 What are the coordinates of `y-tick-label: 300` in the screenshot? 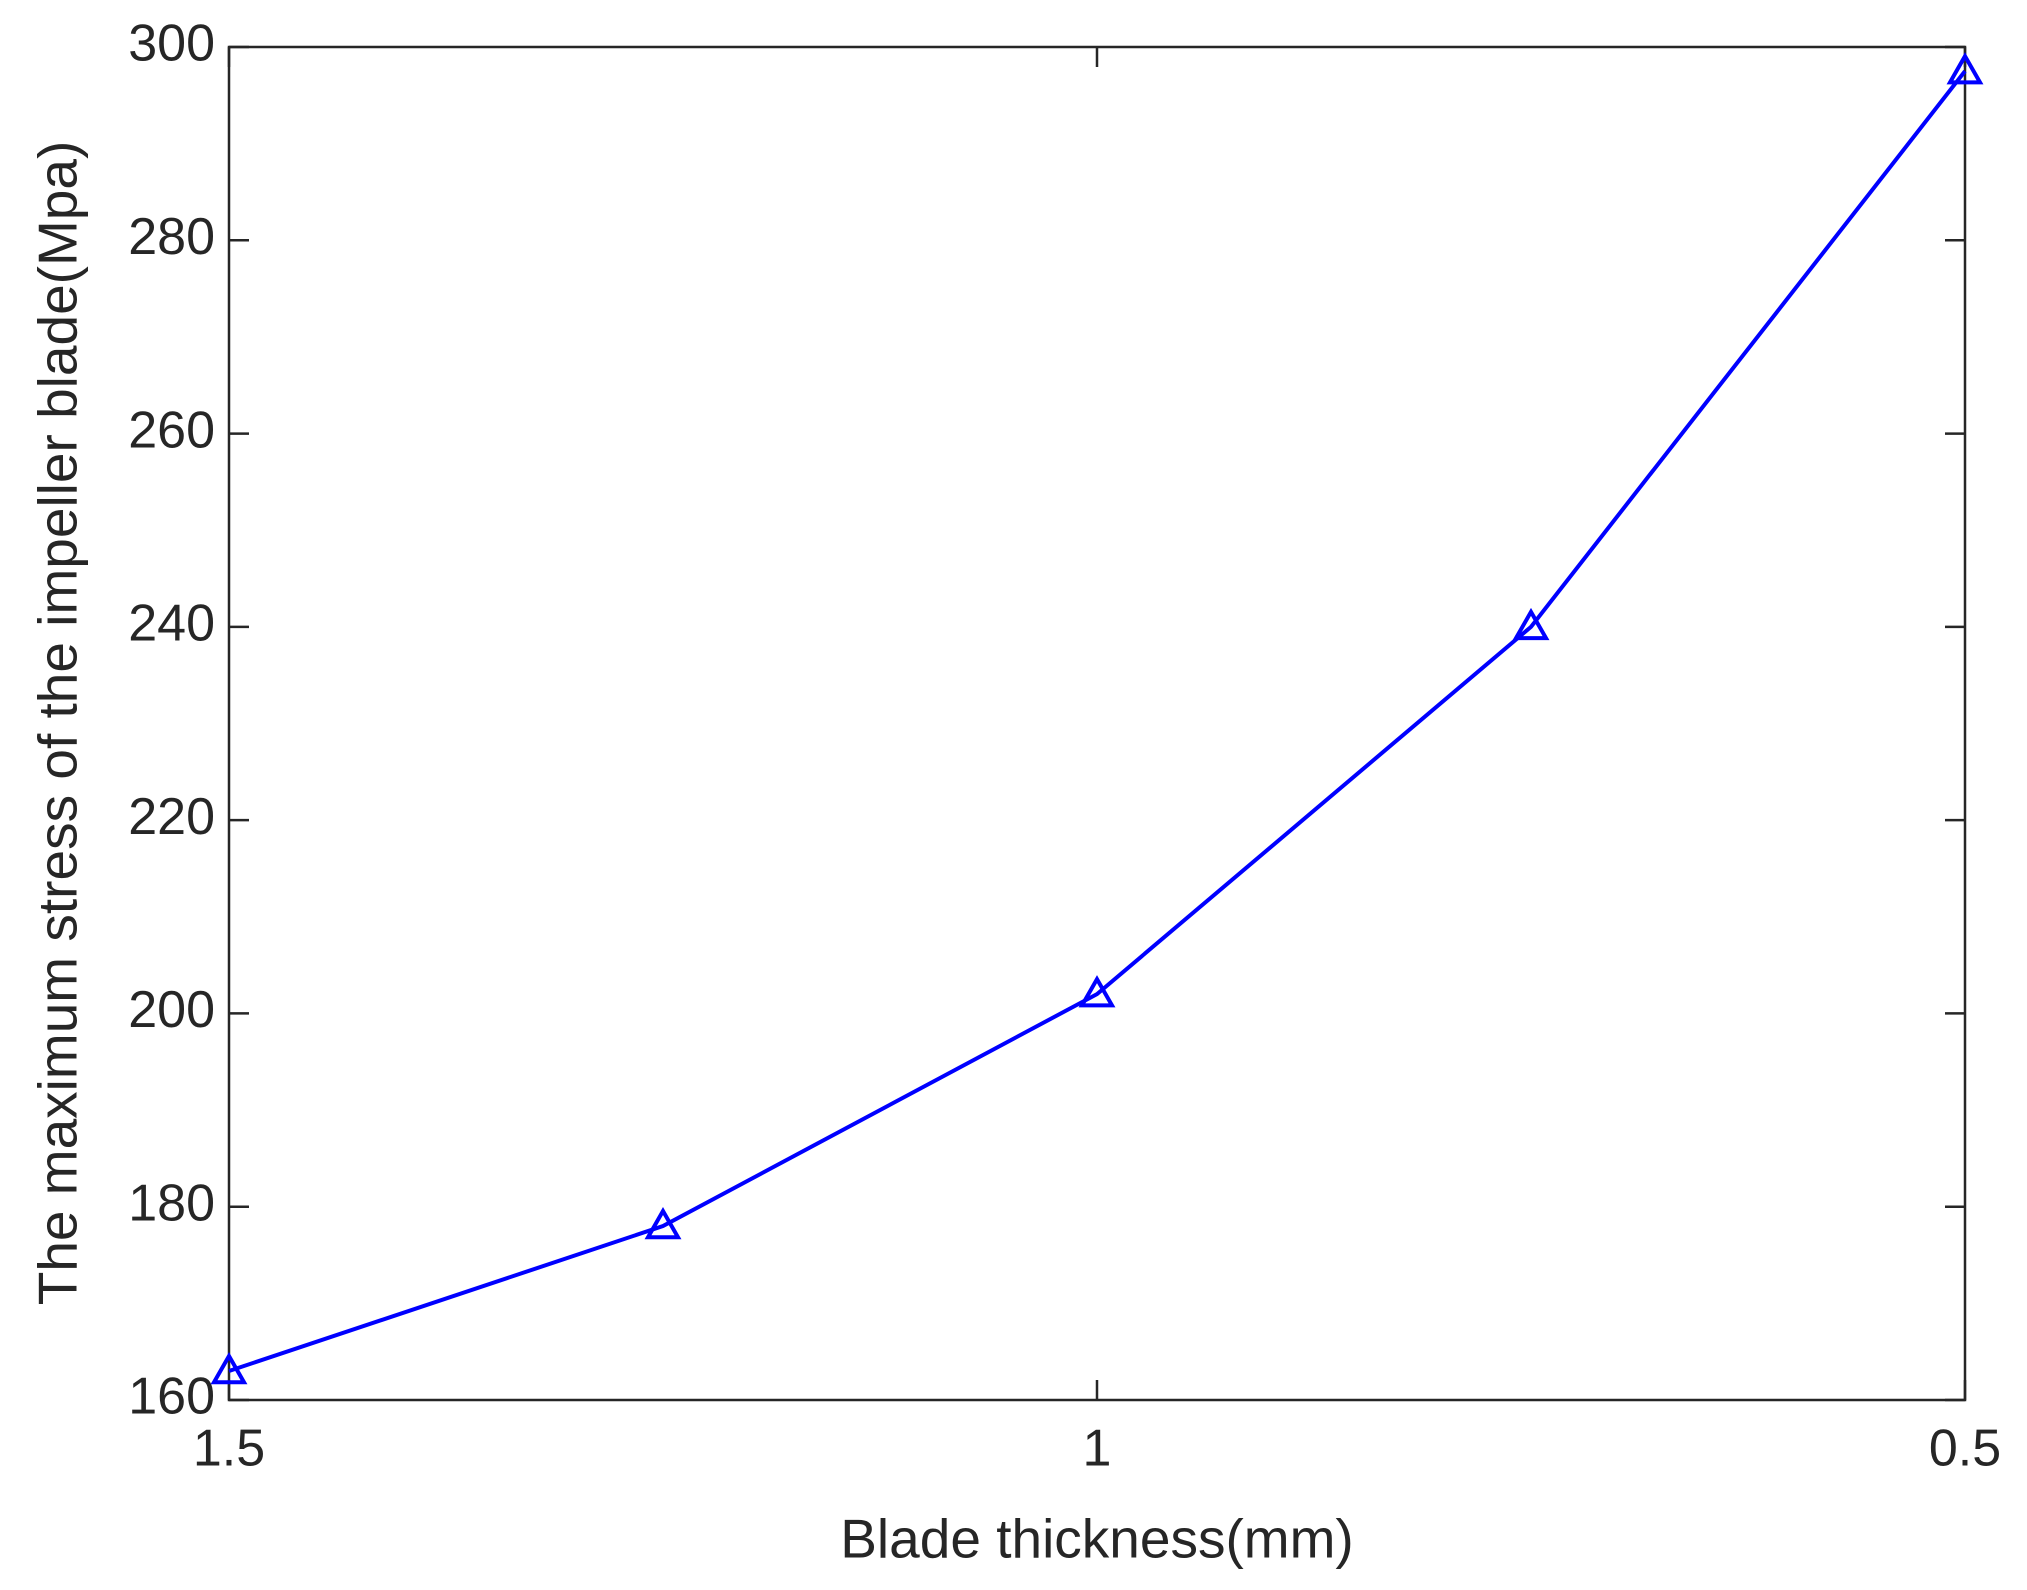 It's located at (171, 44).